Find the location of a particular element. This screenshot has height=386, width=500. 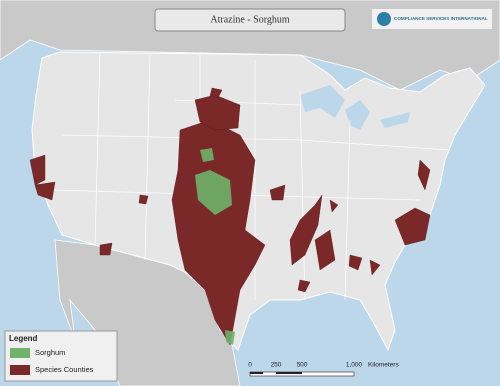

scale-label: 250 is located at coordinates (276, 365).